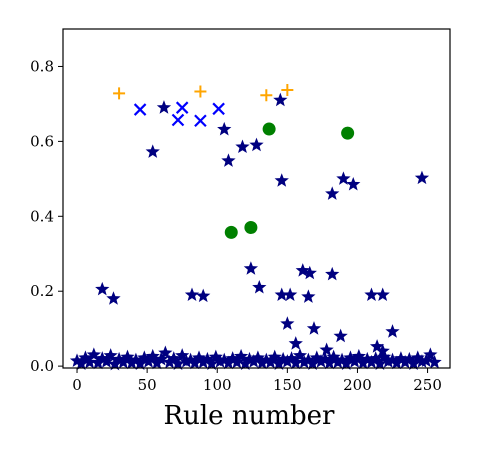  What do you see at coordinates (427, 385) in the screenshot?
I see `x-tick-label: 250` at bounding box center [427, 385].